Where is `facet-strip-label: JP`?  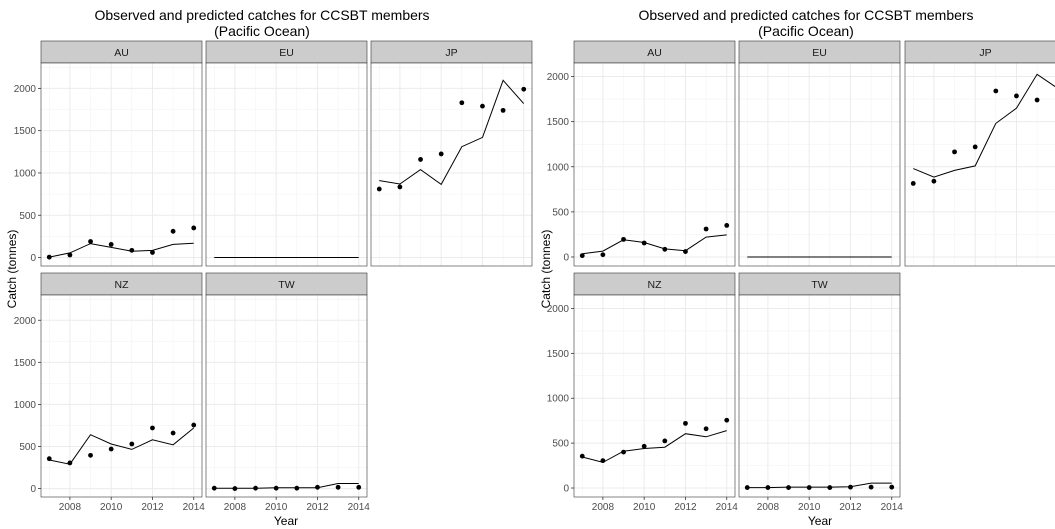 facet-strip-label: JP is located at coordinates (451, 53).